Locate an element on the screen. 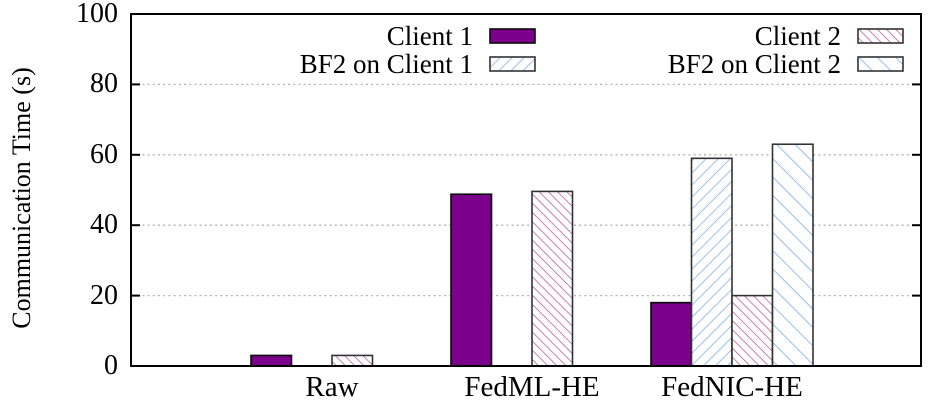 The width and height of the screenshot is (936, 410). legend-column: Client 2 BF2 on Client 2 is located at coordinates (786, 50).